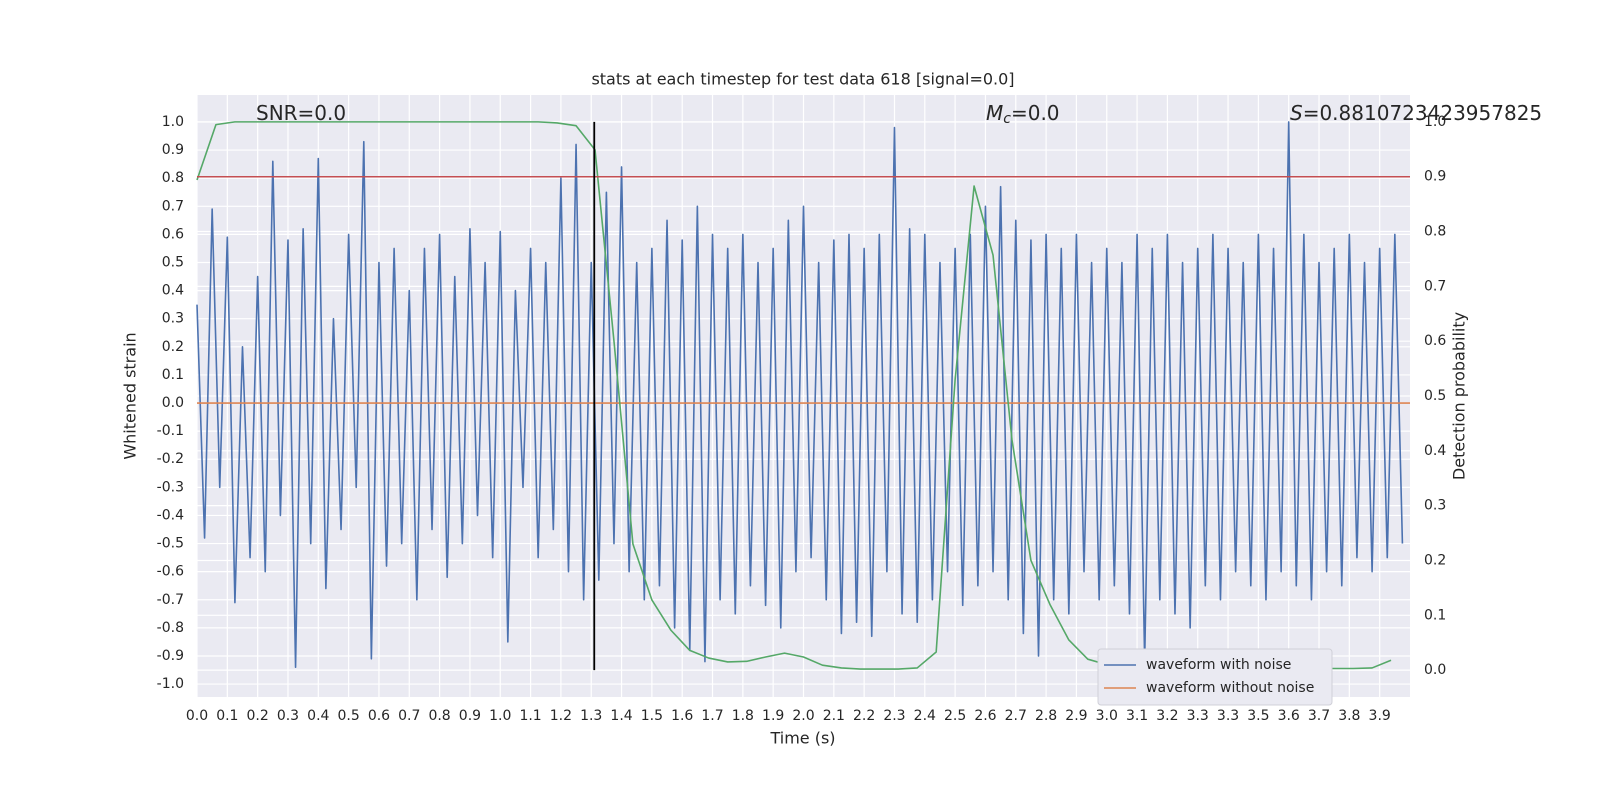 Image resolution: width=1600 pixels, height=800 pixels. Describe the element at coordinates (1422, 113) in the screenshot. I see `annotation-text: =0.8810723423957825` at that location.